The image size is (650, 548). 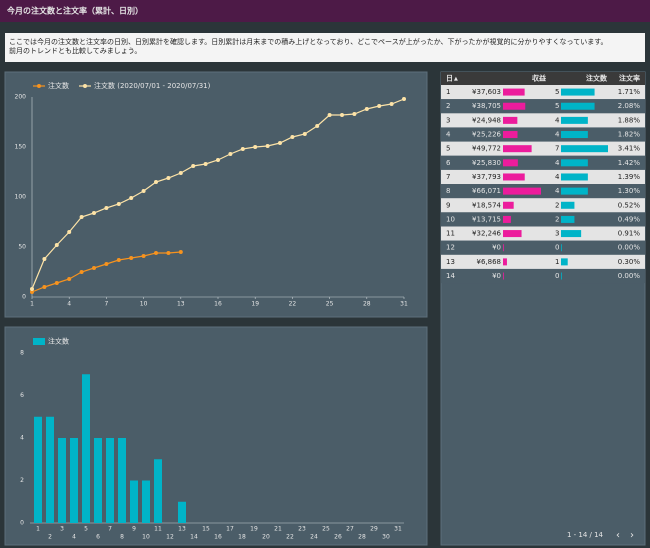 What do you see at coordinates (629, 276) in the screenshot?
I see `cell-rate: 0.00%` at bounding box center [629, 276].